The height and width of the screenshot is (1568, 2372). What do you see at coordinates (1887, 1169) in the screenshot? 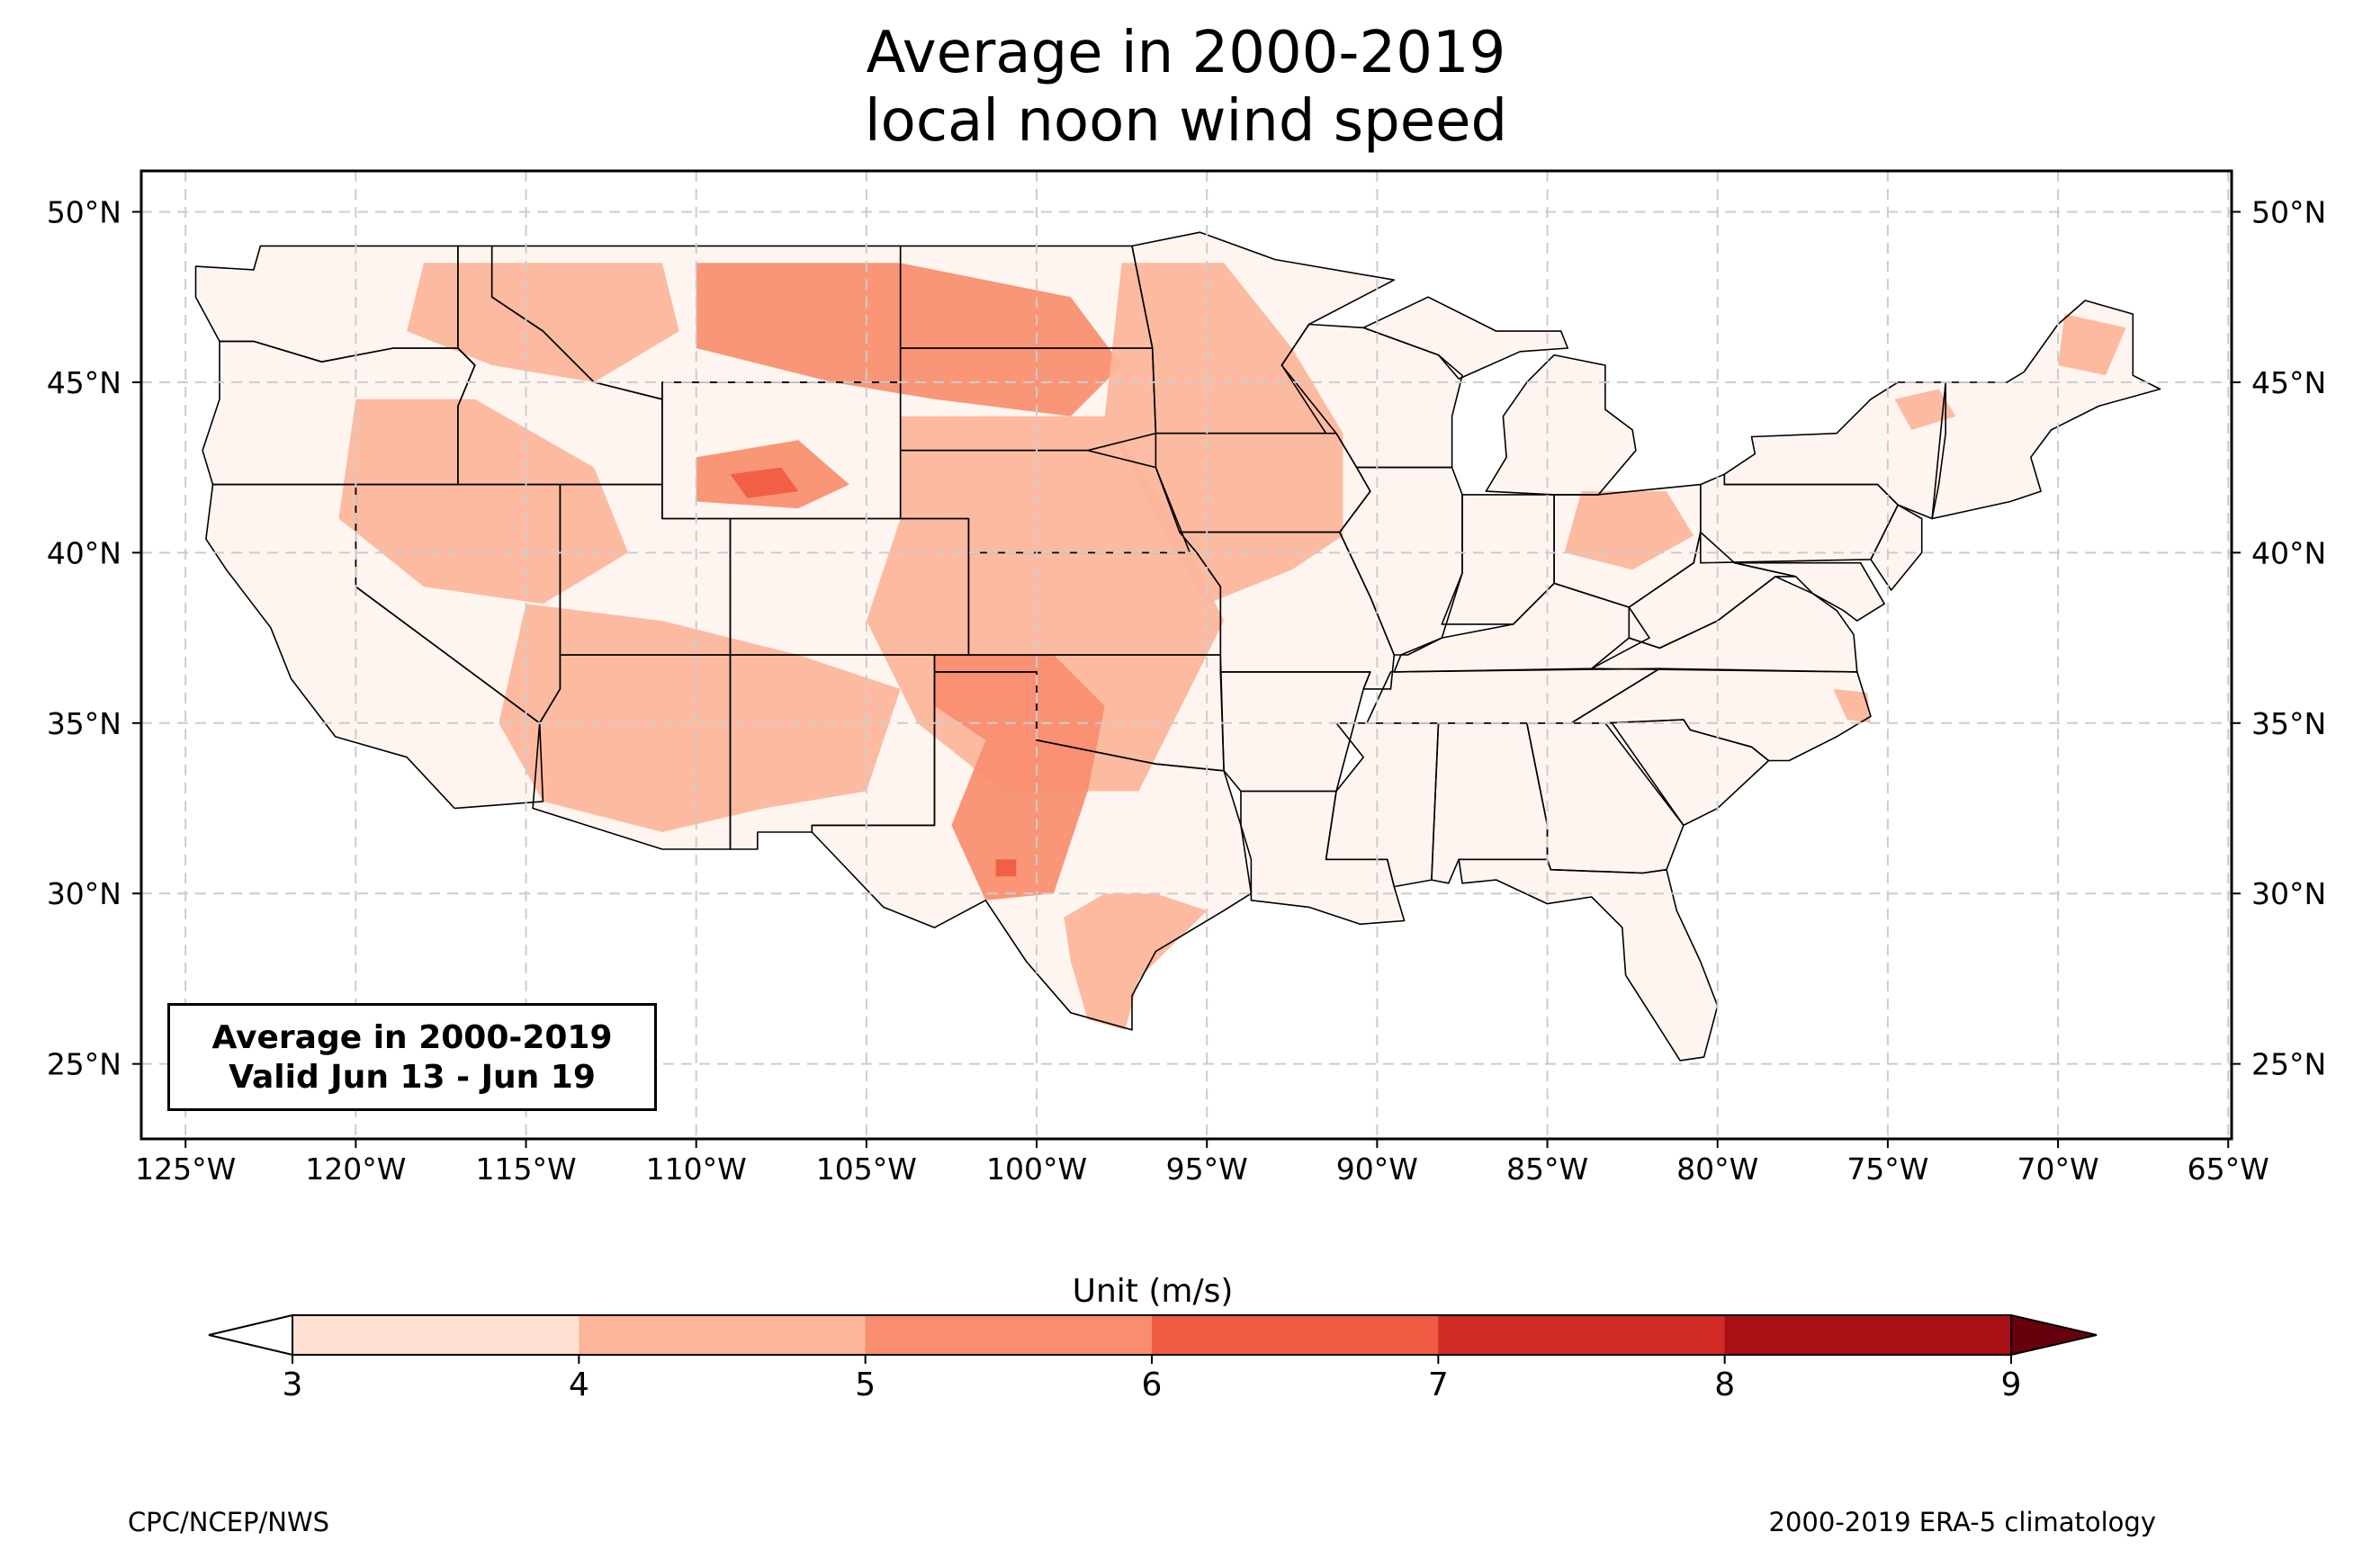
I see `lon-tick-label: 75°W` at bounding box center [1887, 1169].